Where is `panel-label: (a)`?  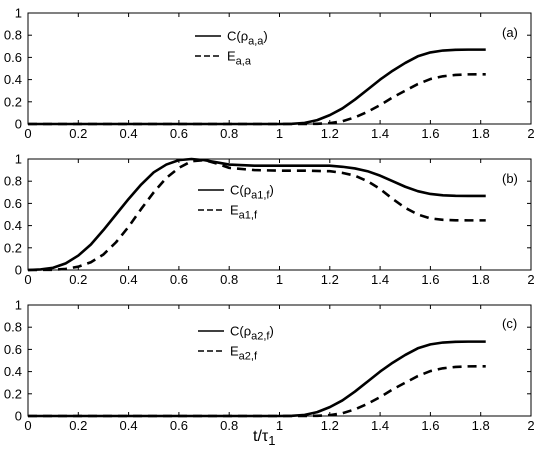 panel-label: (a) is located at coordinates (510, 32).